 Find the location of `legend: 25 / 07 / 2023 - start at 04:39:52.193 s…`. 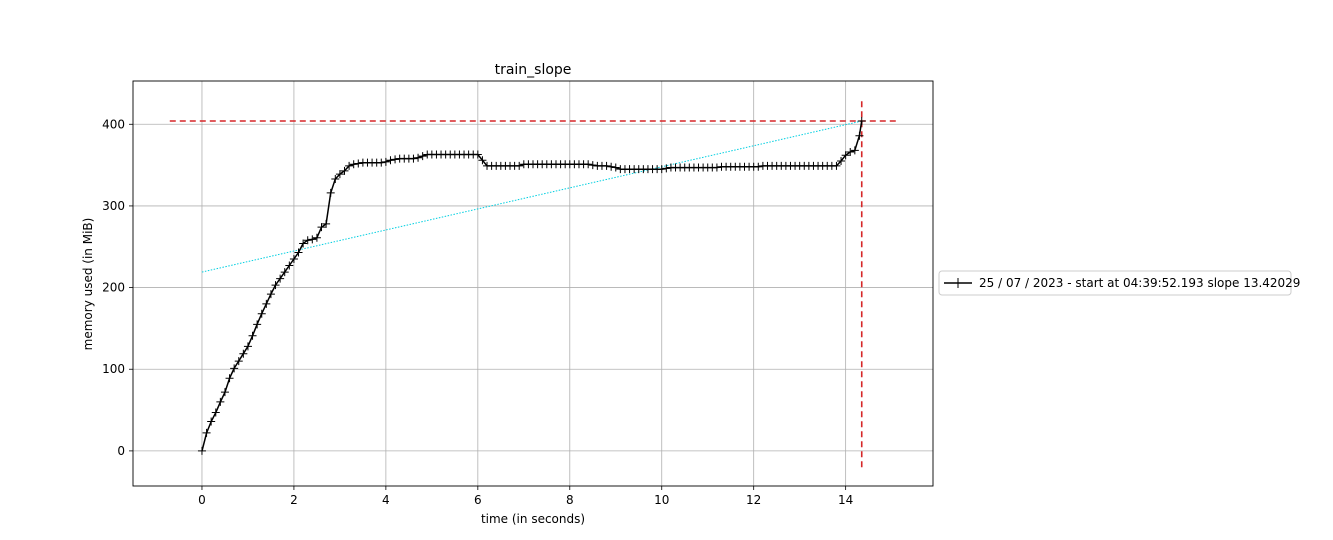

legend: 25 / 07 / 2023 - start at 04:39:52.193 s… is located at coordinates (1119, 283).